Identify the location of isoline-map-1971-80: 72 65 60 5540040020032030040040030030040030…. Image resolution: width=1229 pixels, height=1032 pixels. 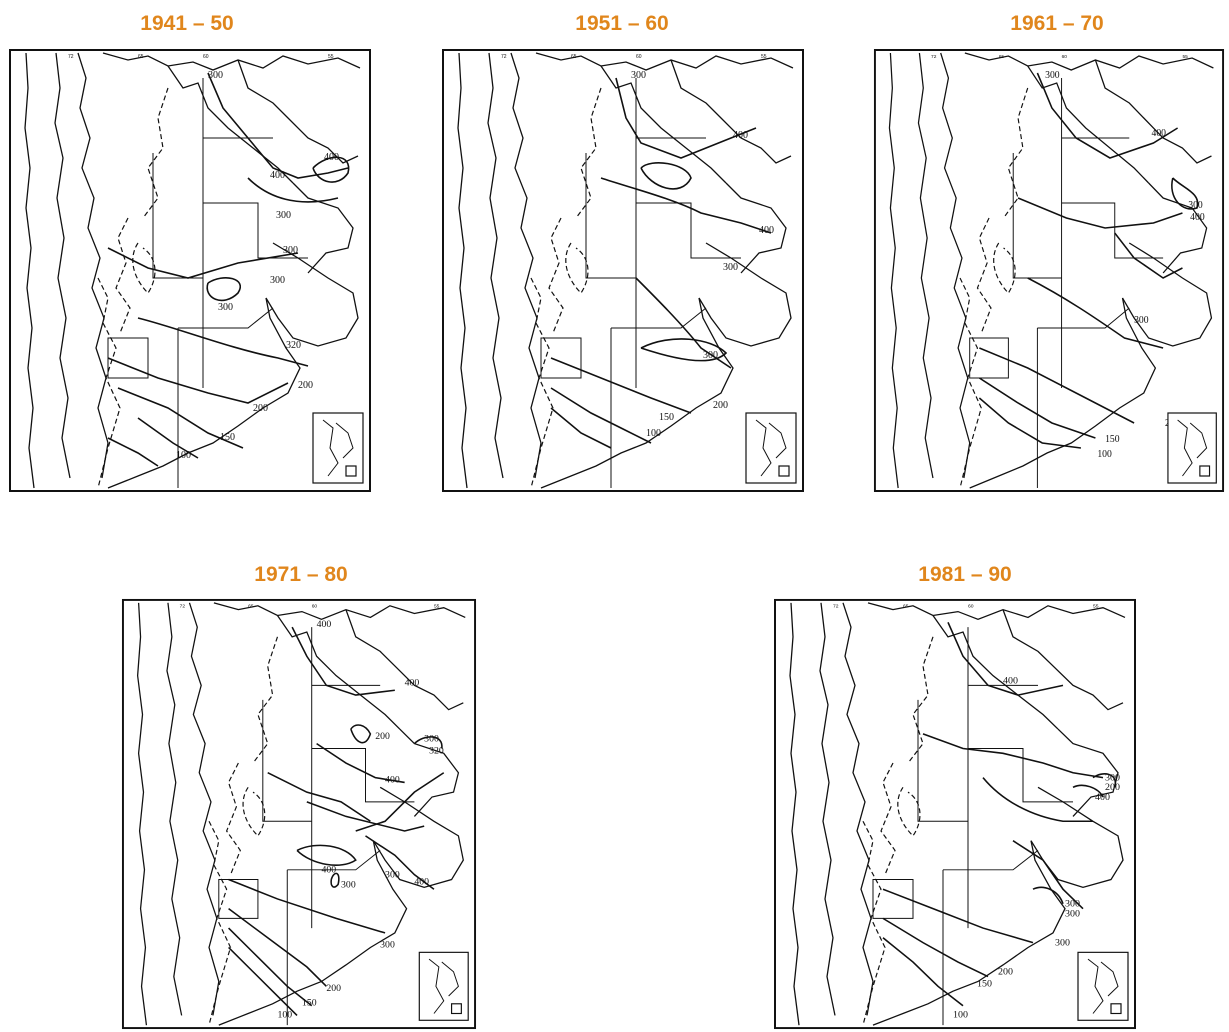
(299, 814).